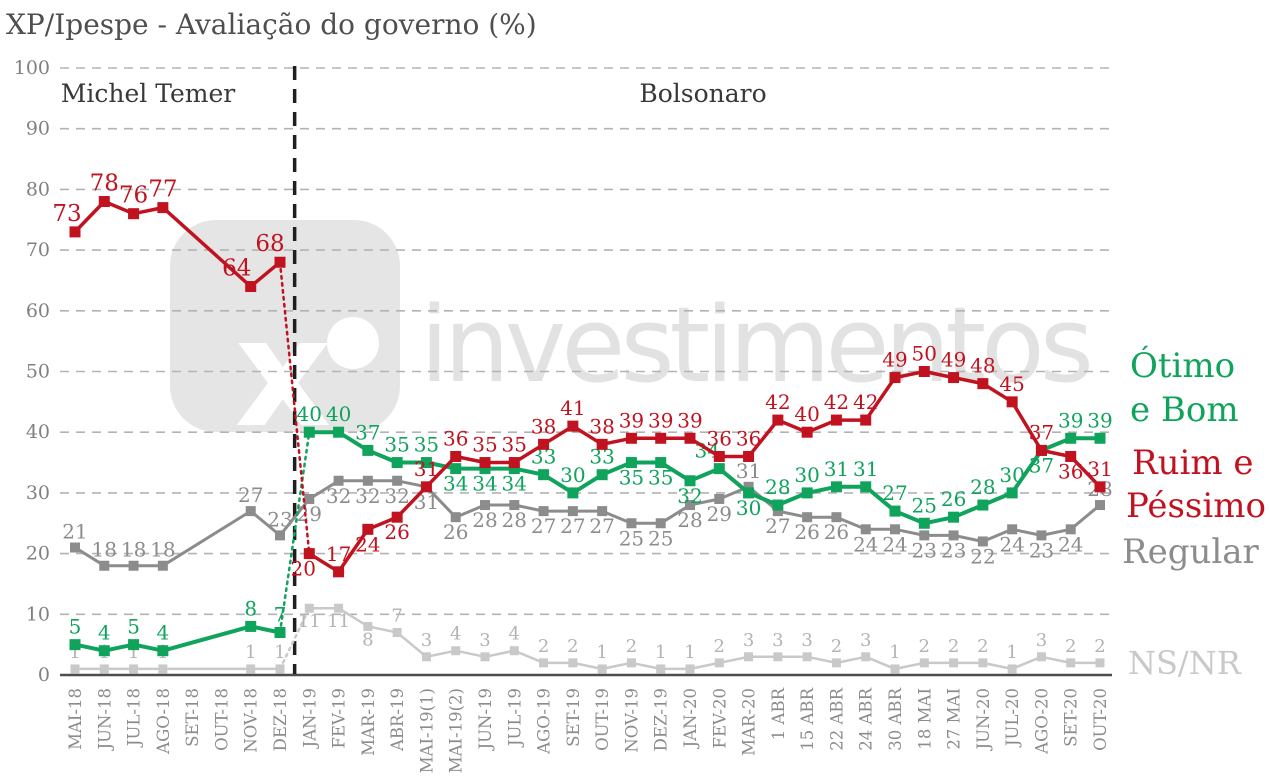 The height and width of the screenshot is (782, 1270). Describe the element at coordinates (163, 721) in the screenshot. I see `x-tick-label: AGO-18` at that location.